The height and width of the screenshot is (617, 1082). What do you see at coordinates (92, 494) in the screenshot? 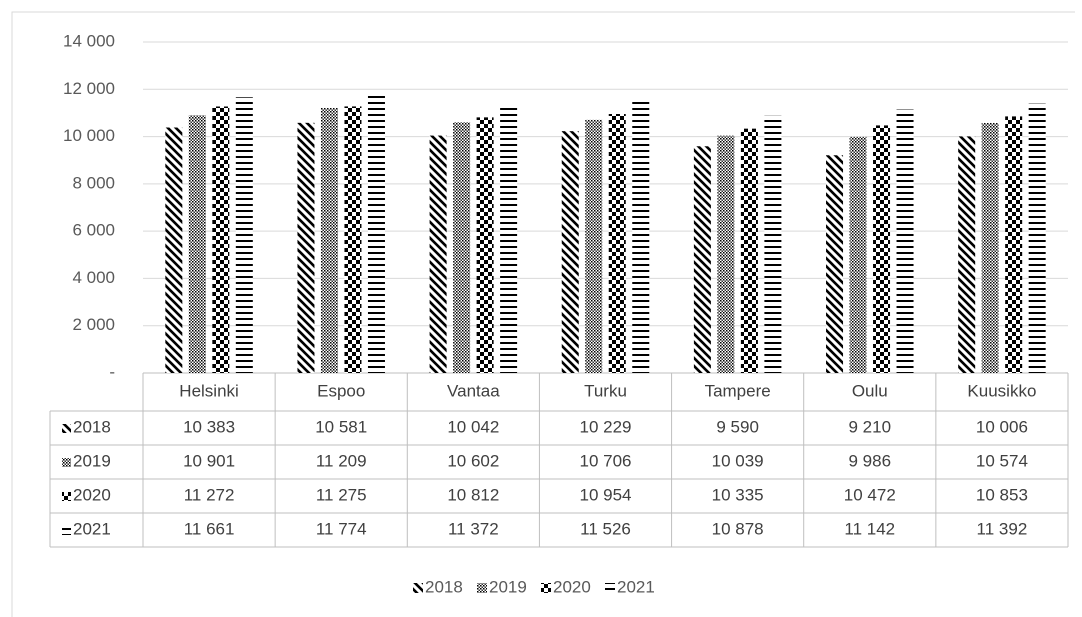
I see `table-row-label: 2020` at bounding box center [92, 494].